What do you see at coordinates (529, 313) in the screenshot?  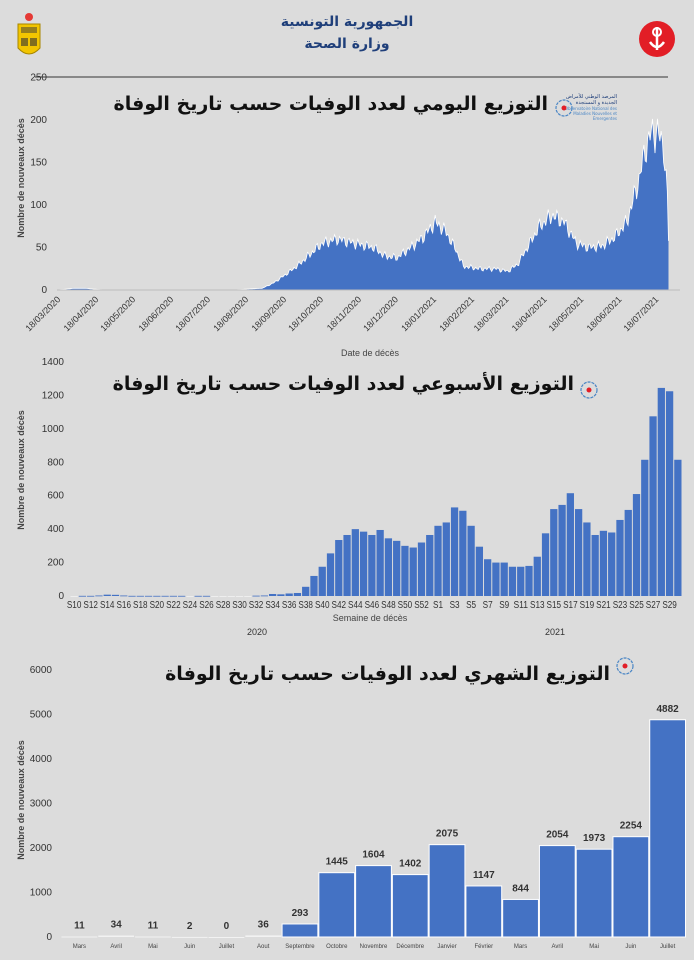 I see `x-tick-label: 18/04/2021` at bounding box center [529, 313].